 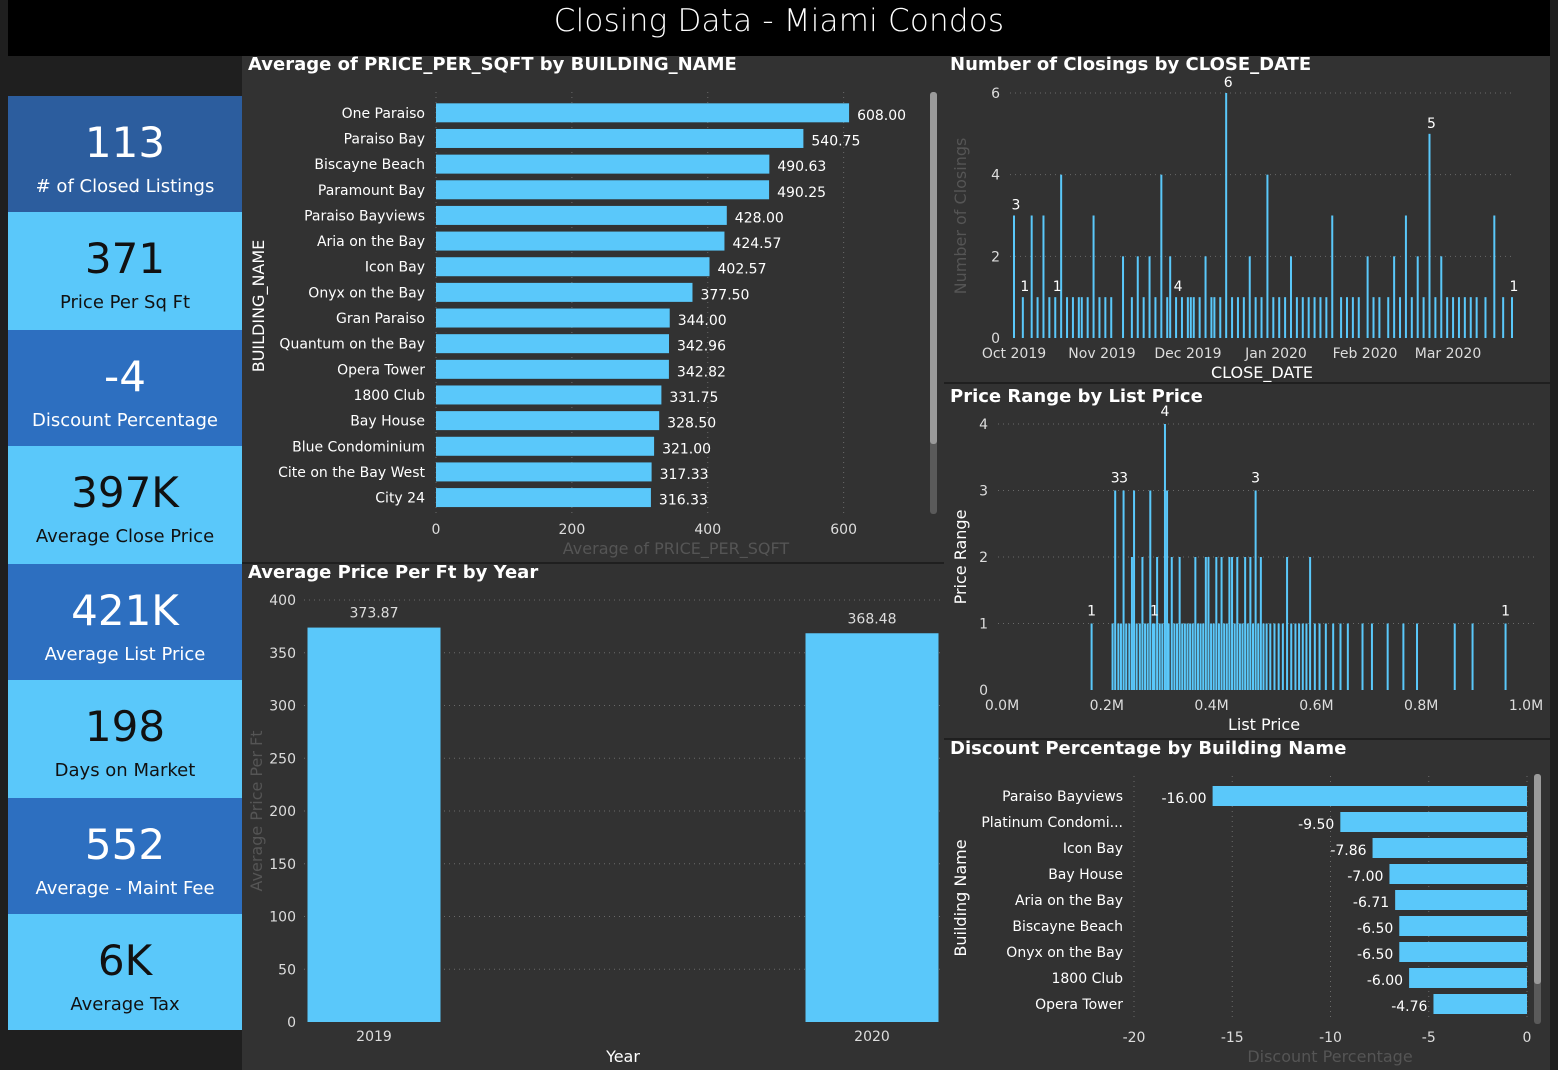 I want to click on x-tick-label: 400, so click(x=707, y=530).